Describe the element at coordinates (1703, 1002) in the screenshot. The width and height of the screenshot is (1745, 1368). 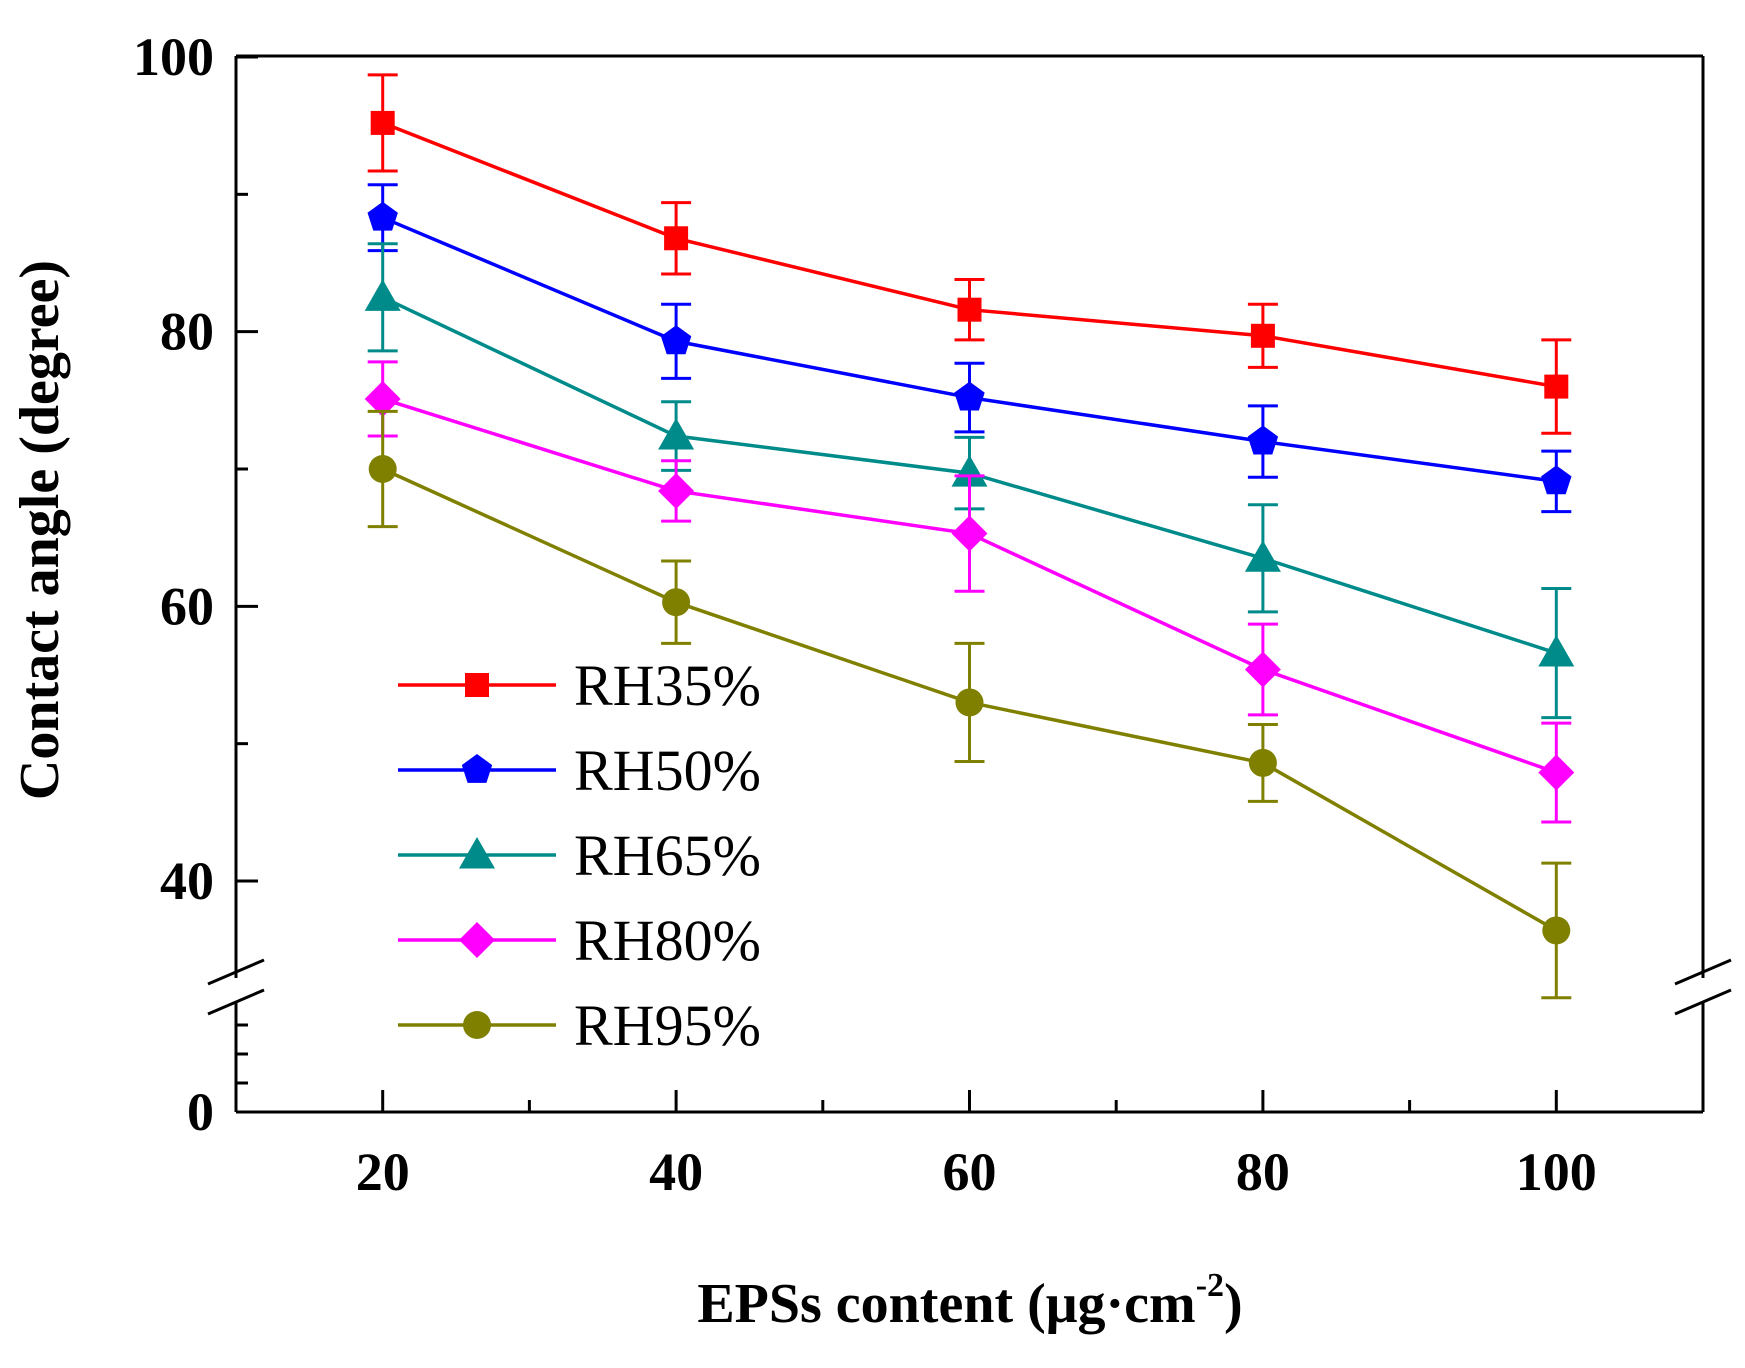
I see `right-axis-break-mark-bottom` at that location.